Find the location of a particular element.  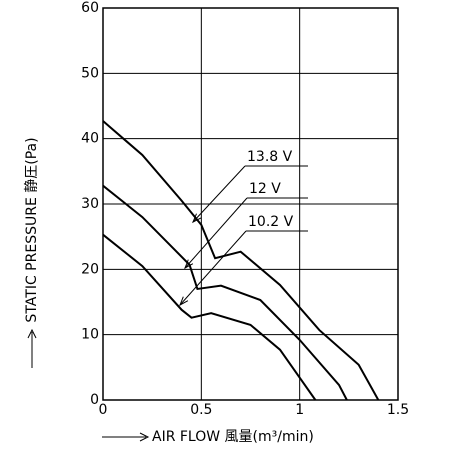

curve-label: 13.8 V is located at coordinates (270, 157).